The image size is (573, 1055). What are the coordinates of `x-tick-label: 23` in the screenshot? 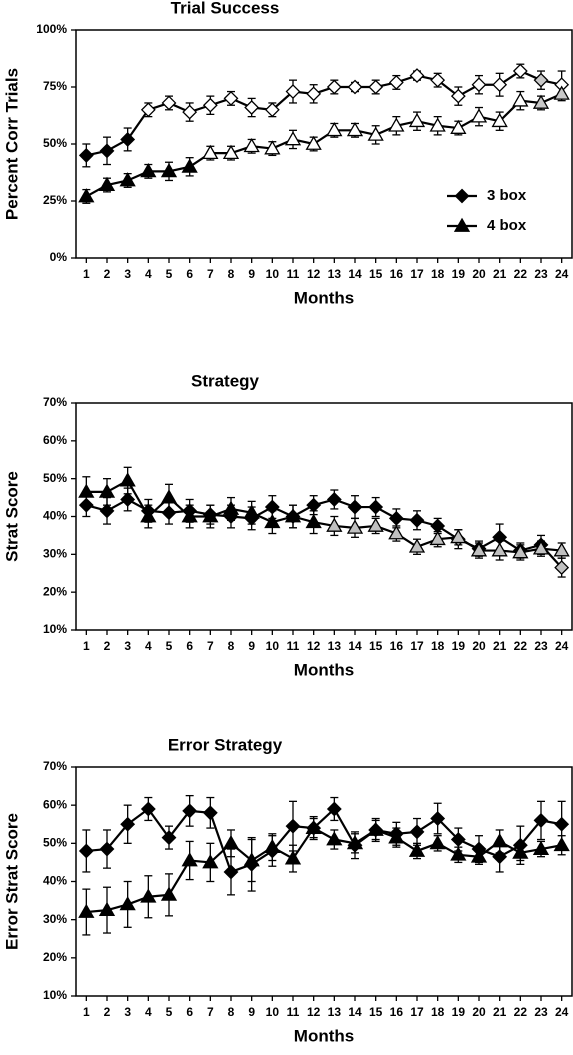 It's located at (541, 274).